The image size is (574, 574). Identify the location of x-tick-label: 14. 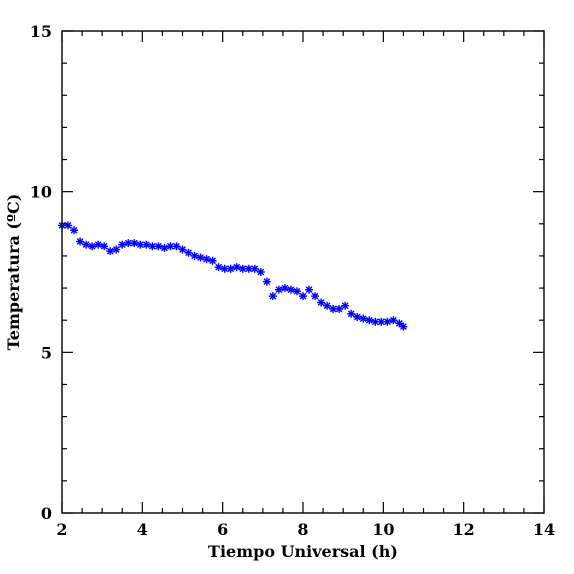
(544, 529).